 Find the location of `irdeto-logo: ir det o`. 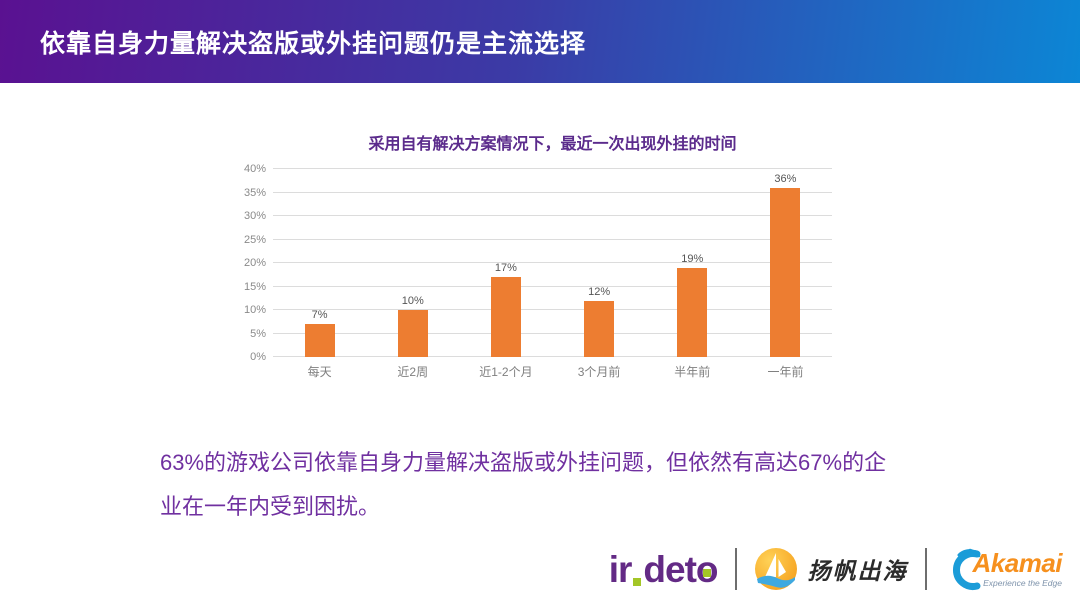

irdeto-logo: ir det o is located at coordinates (663, 569).